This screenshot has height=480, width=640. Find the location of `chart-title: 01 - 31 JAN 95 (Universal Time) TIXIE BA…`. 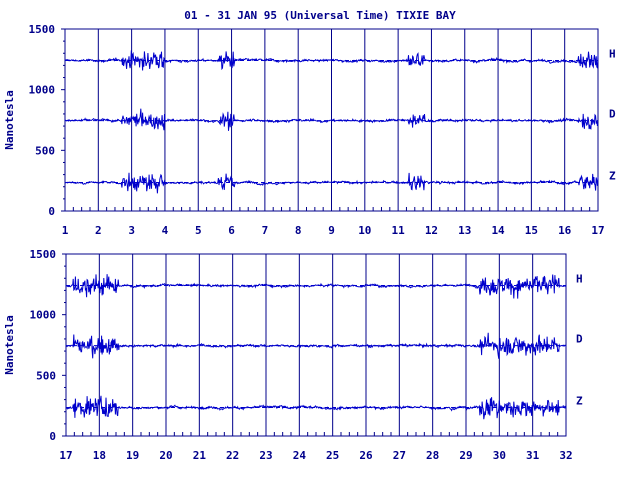

chart-title: 01 - 31 JAN 95 (Universal Time) TIXIE BA… is located at coordinates (320, 15).